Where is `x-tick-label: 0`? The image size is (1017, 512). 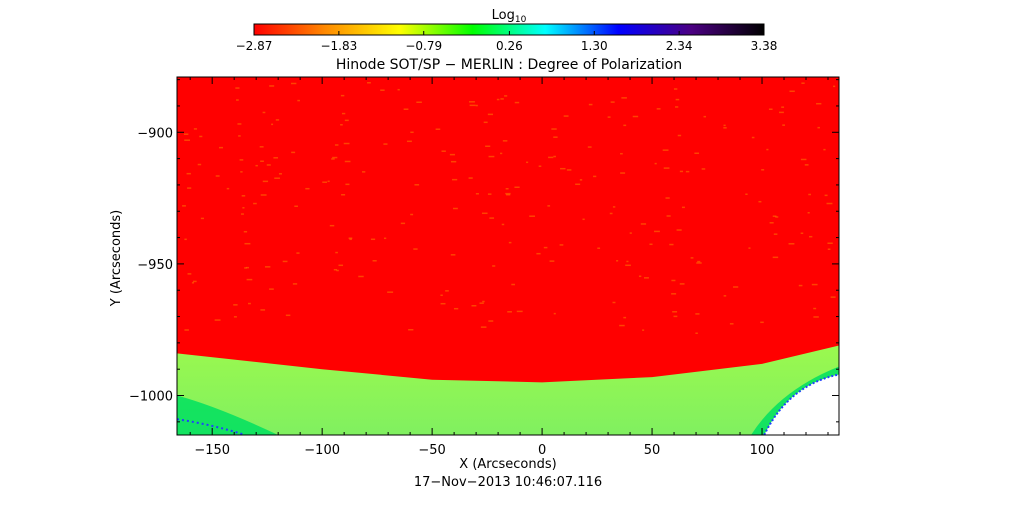 x-tick-label: 0 is located at coordinates (542, 450).